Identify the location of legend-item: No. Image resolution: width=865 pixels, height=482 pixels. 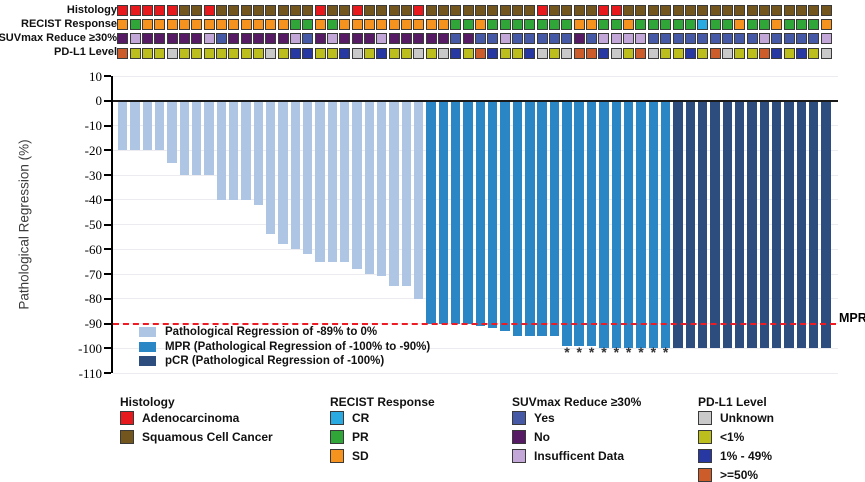
(531, 437).